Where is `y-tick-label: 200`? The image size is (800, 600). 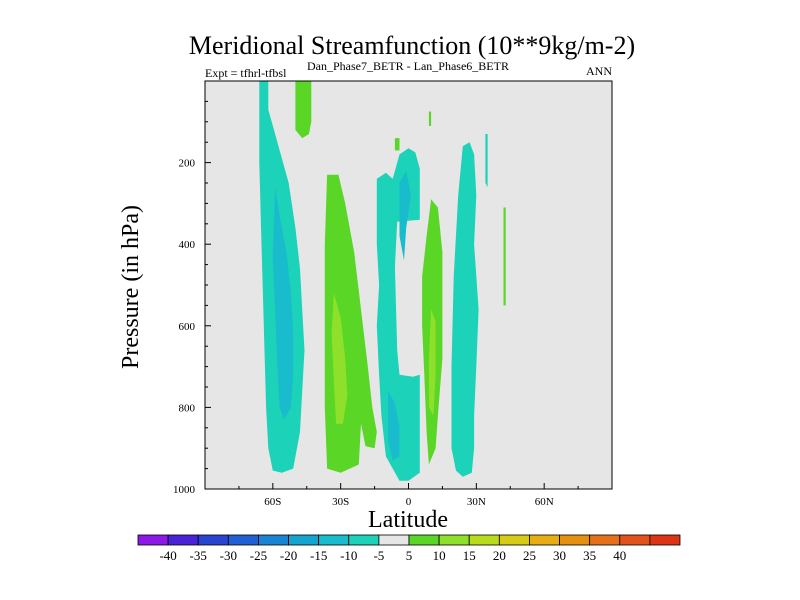
y-tick-label: 200 is located at coordinates (187, 164).